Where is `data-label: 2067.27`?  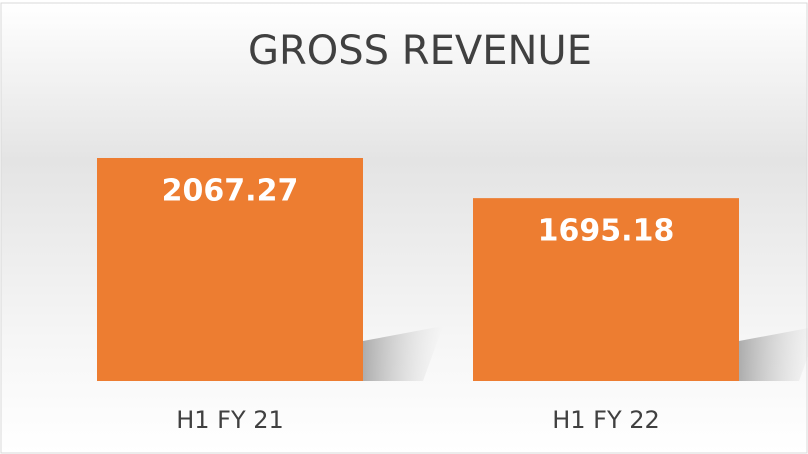
data-label: 2067.27 is located at coordinates (230, 191).